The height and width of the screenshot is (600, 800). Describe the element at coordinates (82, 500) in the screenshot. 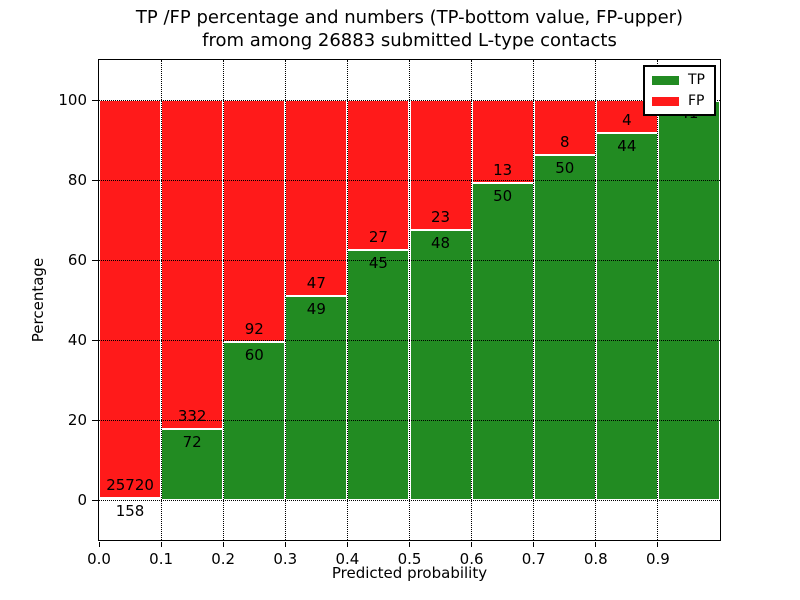

I see `y-tick-label-0: 0` at that location.